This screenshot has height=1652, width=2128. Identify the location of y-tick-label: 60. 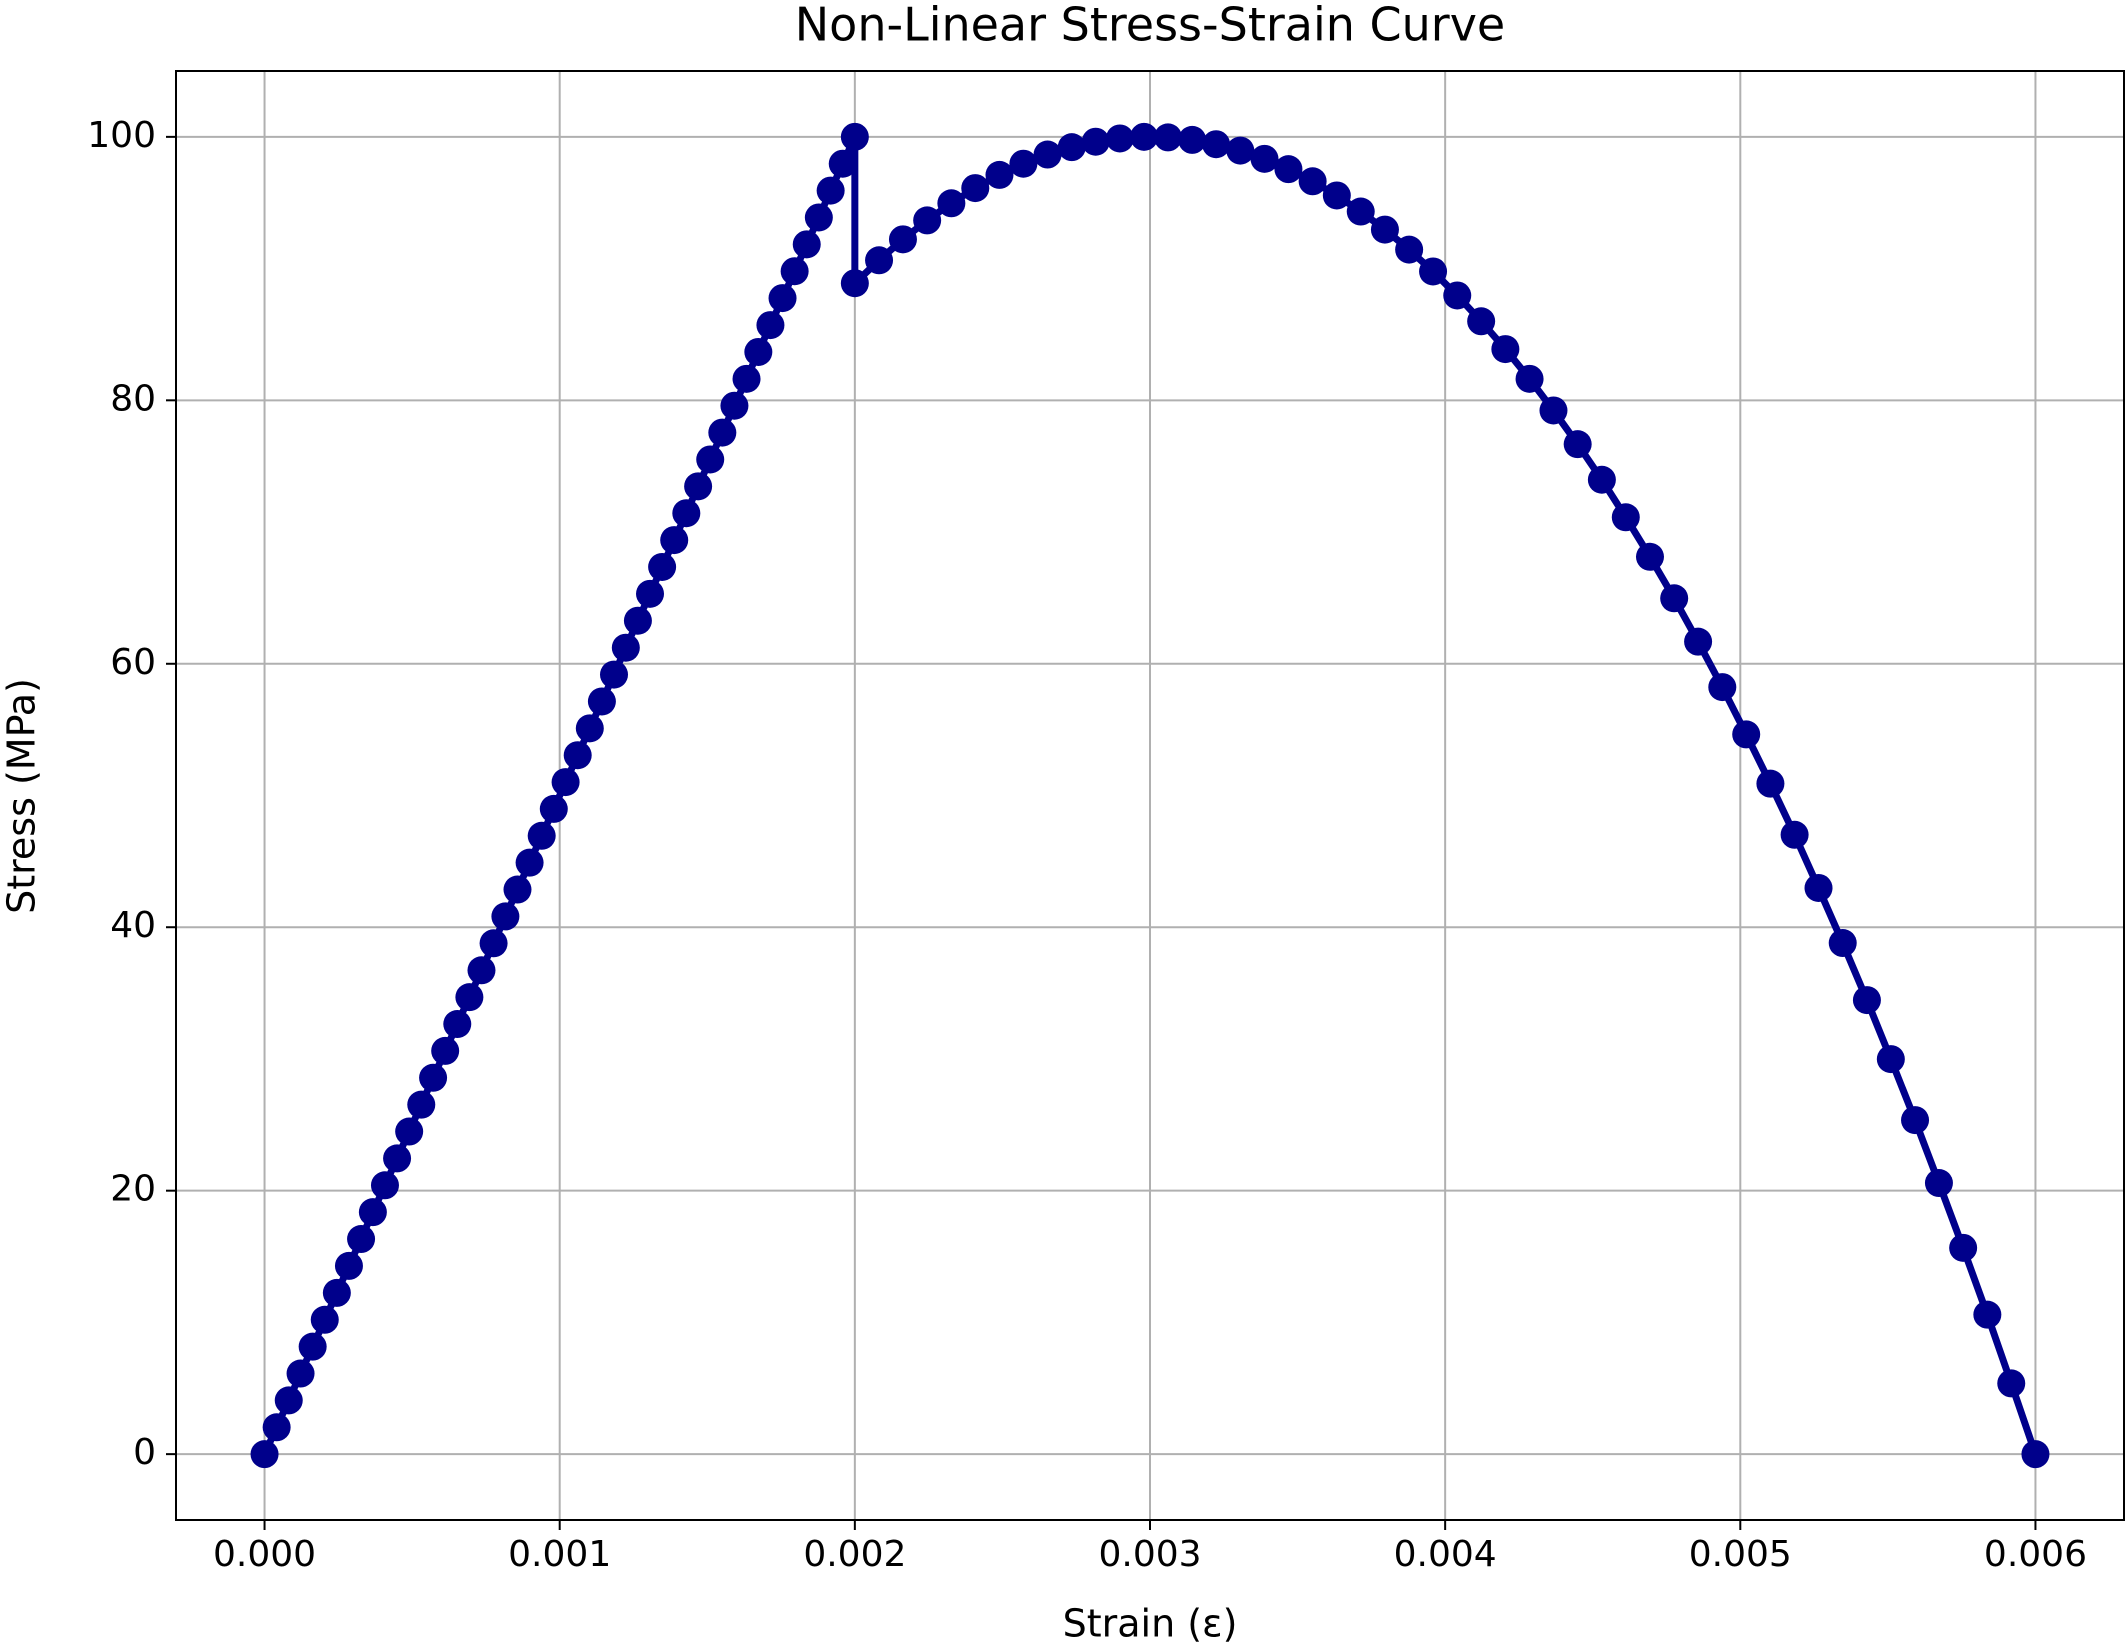
(133, 662).